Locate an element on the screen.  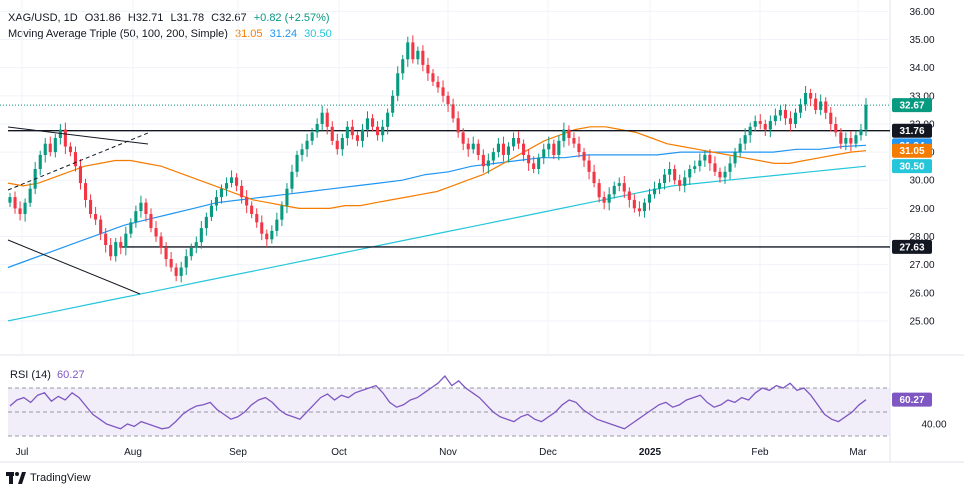
price-tick-label: 36.00 is located at coordinates (921, 12).